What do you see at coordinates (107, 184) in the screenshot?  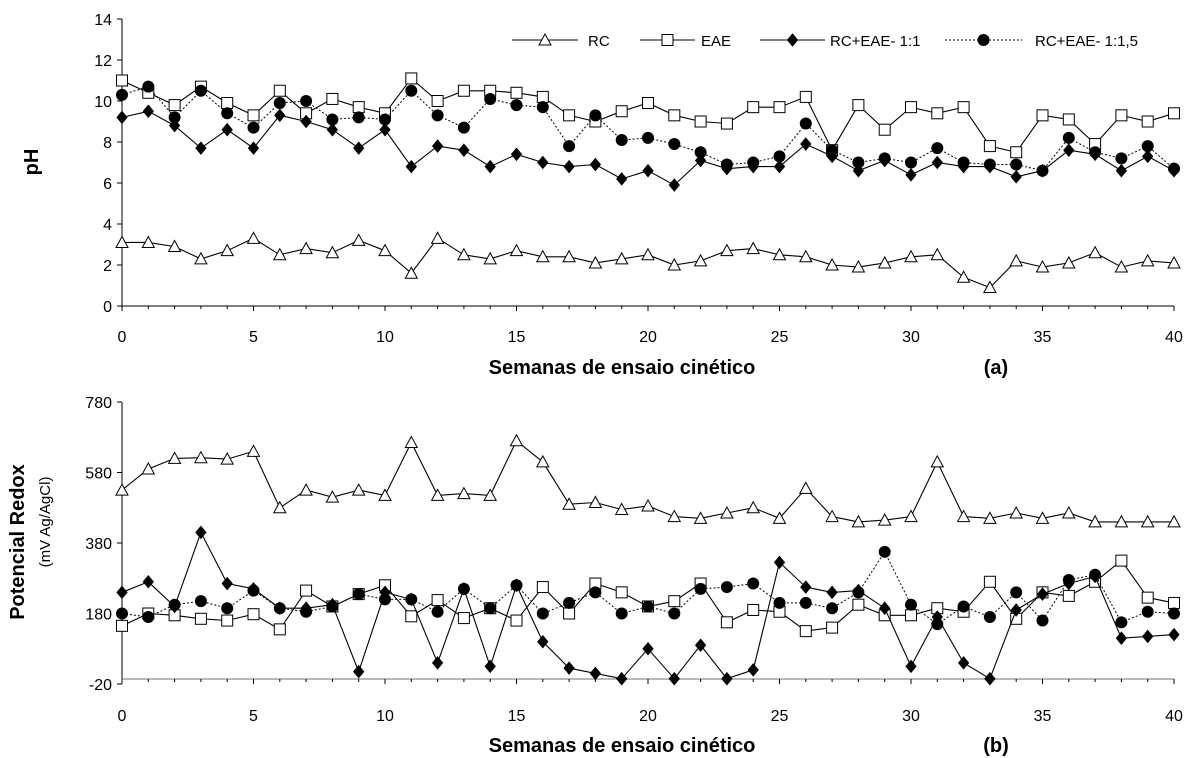 I see `y-tick-label: 6` at bounding box center [107, 184].